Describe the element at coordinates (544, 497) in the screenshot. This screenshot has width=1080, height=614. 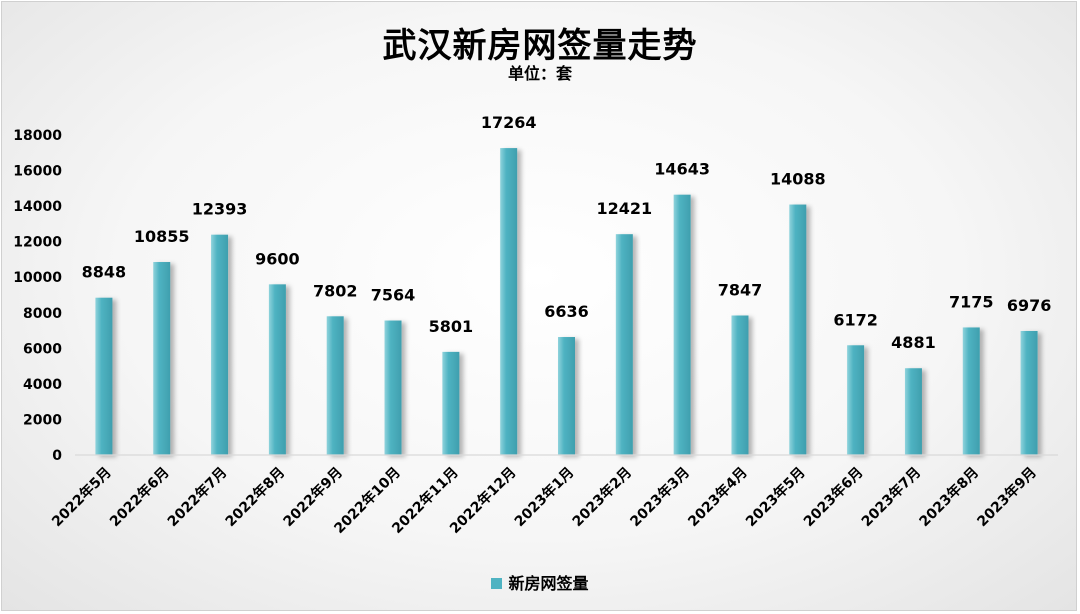
I see `x-tick-label: 2023年1月` at that location.